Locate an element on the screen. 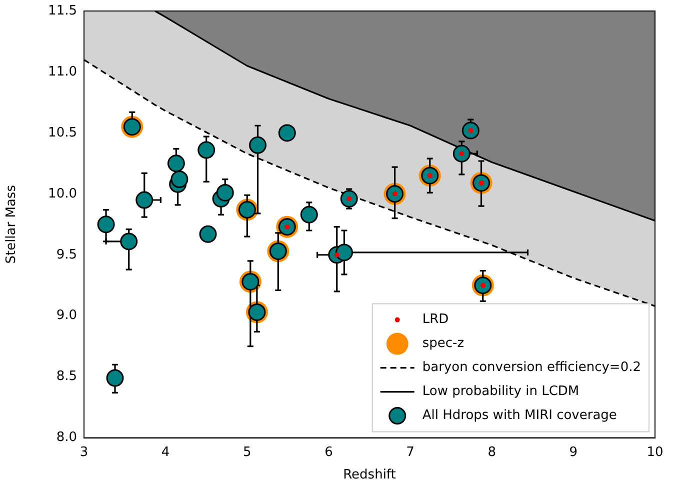 This screenshot has width=678, height=487. x-tick-label: 5 is located at coordinates (247, 452).